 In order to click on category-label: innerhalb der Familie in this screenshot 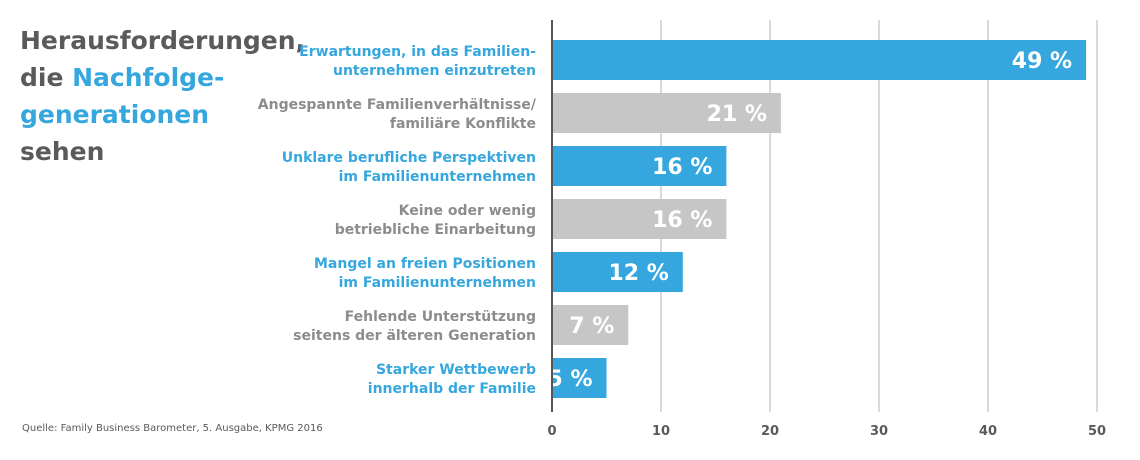, I will do `click(452, 389)`.